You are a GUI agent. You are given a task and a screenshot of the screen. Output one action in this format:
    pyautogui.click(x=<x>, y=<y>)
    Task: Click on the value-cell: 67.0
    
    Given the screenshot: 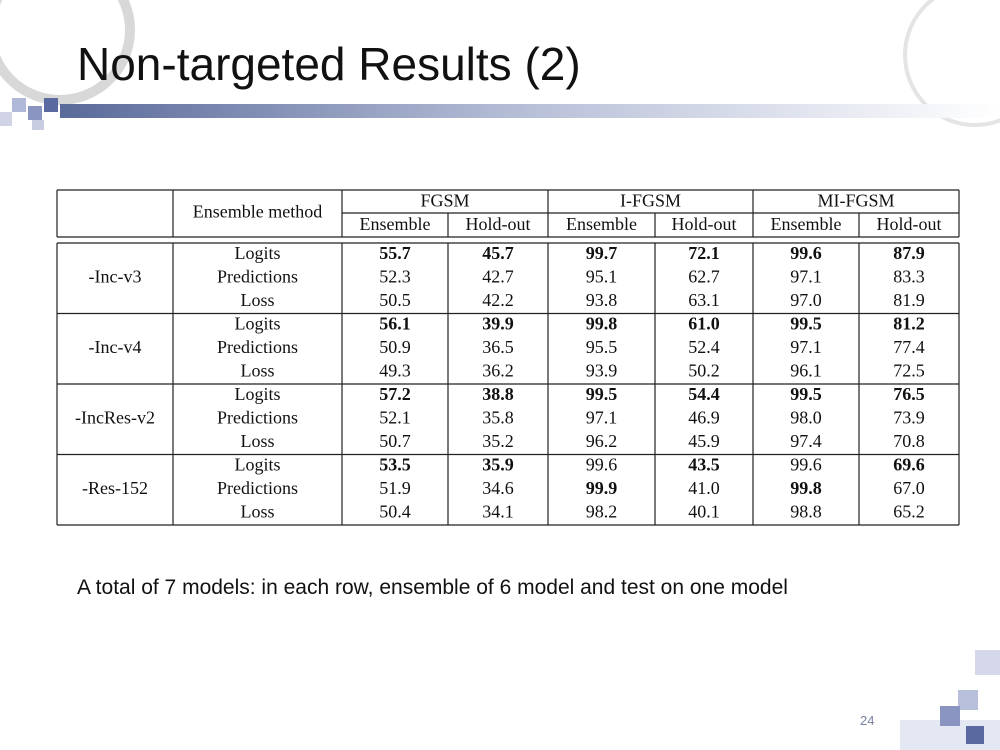 What is the action you would take?
    pyautogui.click(x=909, y=488)
    